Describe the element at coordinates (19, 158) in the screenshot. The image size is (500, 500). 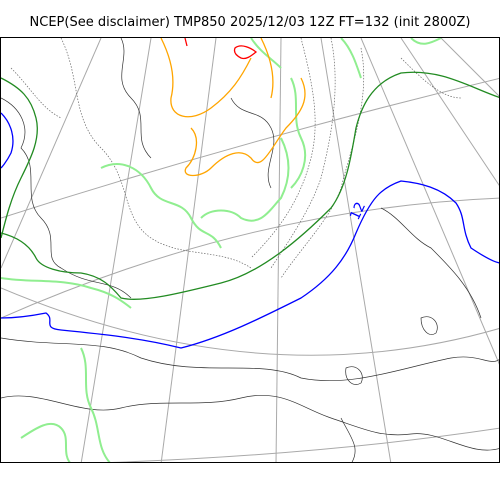
I see `isotherm-green` at that location.